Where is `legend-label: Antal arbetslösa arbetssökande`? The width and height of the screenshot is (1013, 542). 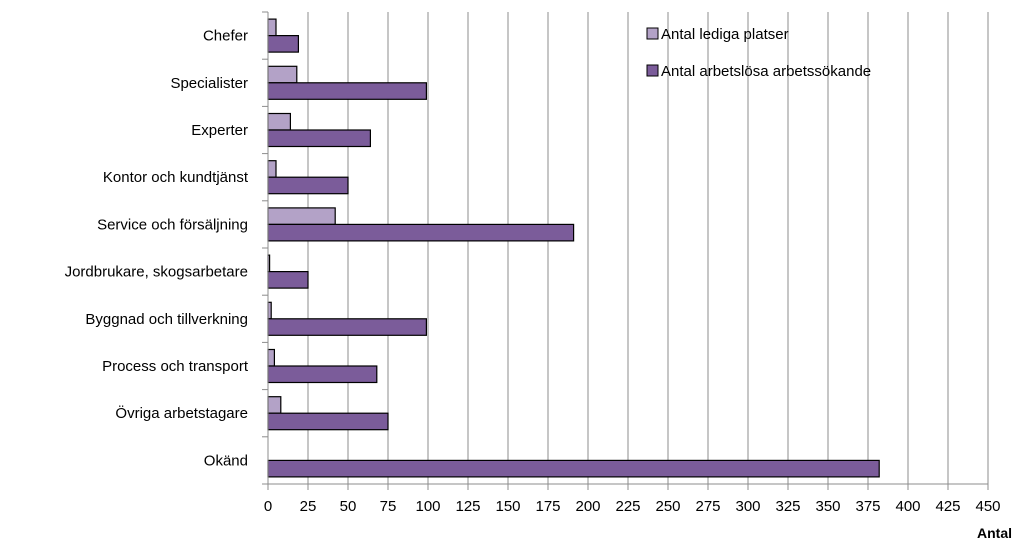 legend-label: Antal arbetslösa arbetssökande is located at coordinates (766, 71).